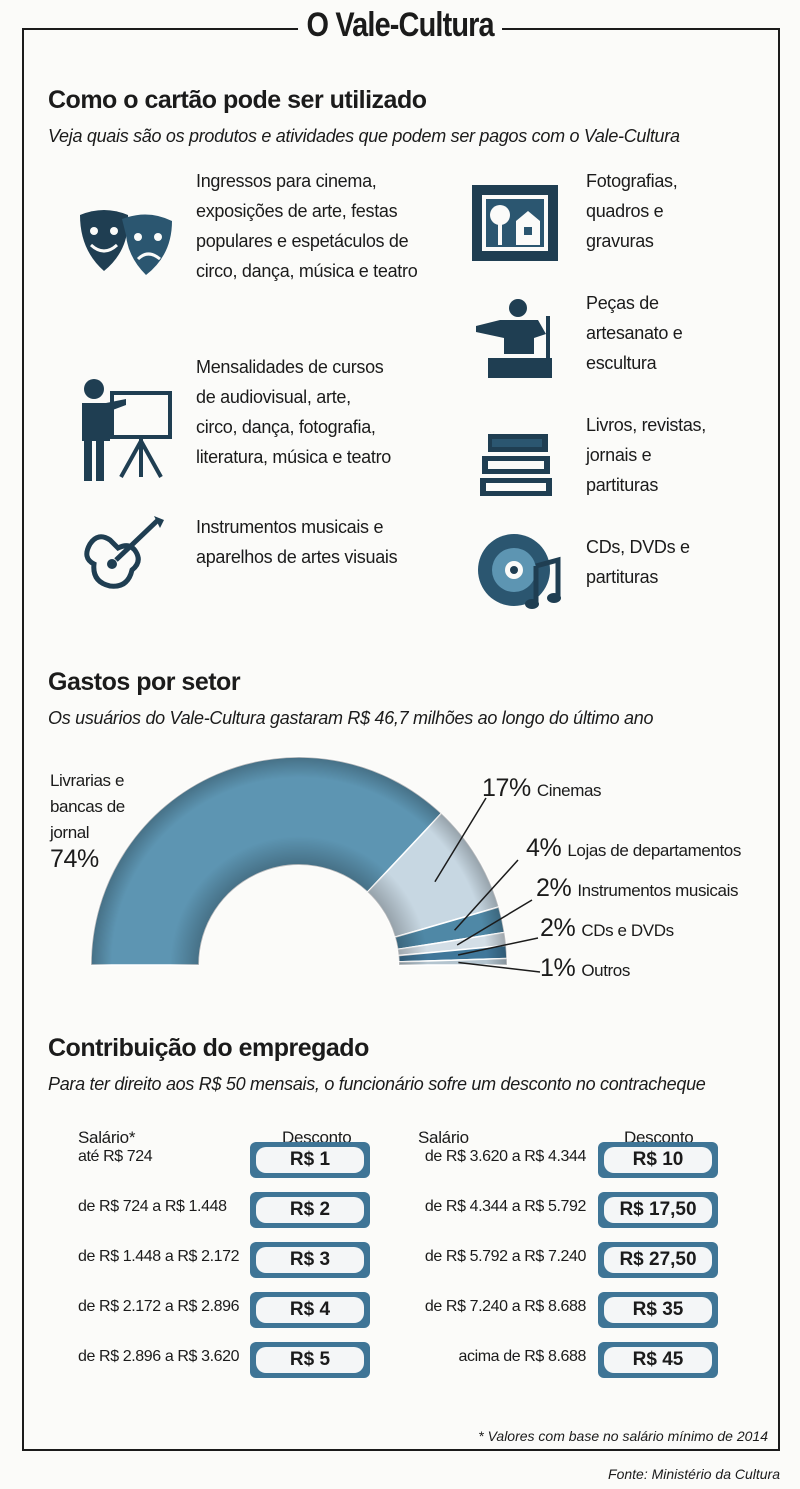  I want to click on infographic-title: O Vale-Cultura, so click(400, 25).